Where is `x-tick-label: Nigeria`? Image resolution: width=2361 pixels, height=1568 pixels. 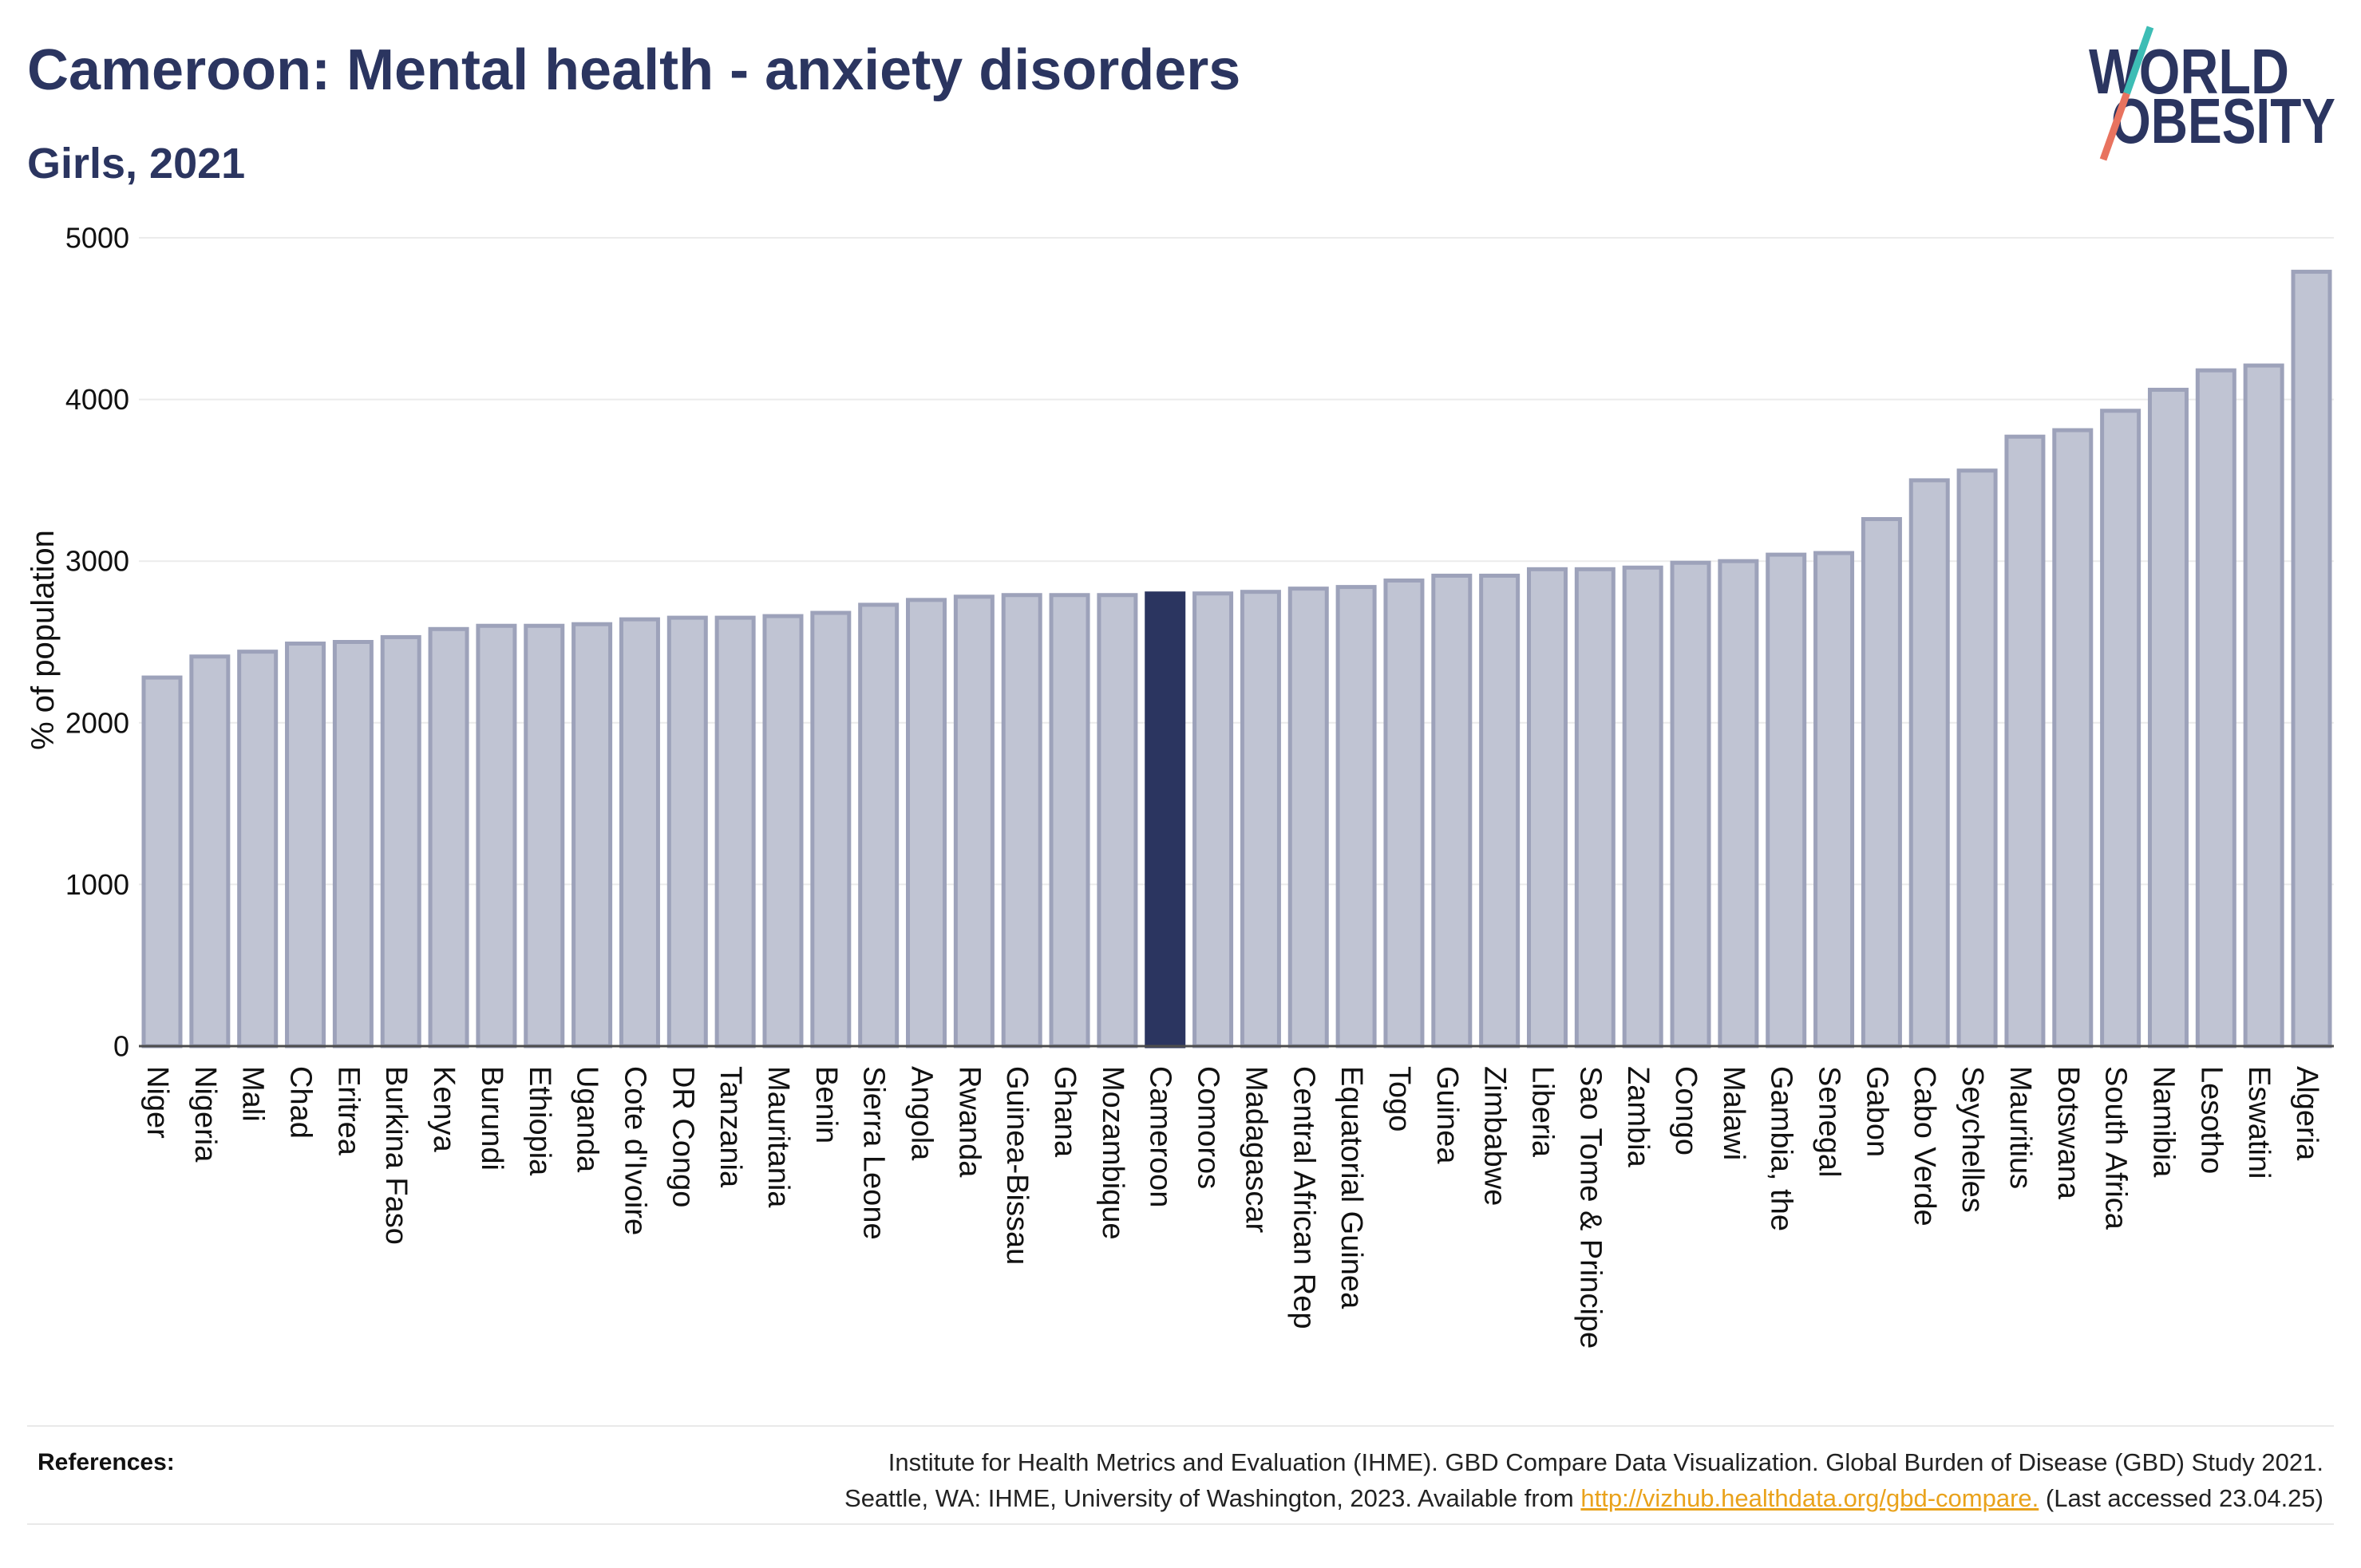 x-tick-label: Nigeria is located at coordinates (205, 1114).